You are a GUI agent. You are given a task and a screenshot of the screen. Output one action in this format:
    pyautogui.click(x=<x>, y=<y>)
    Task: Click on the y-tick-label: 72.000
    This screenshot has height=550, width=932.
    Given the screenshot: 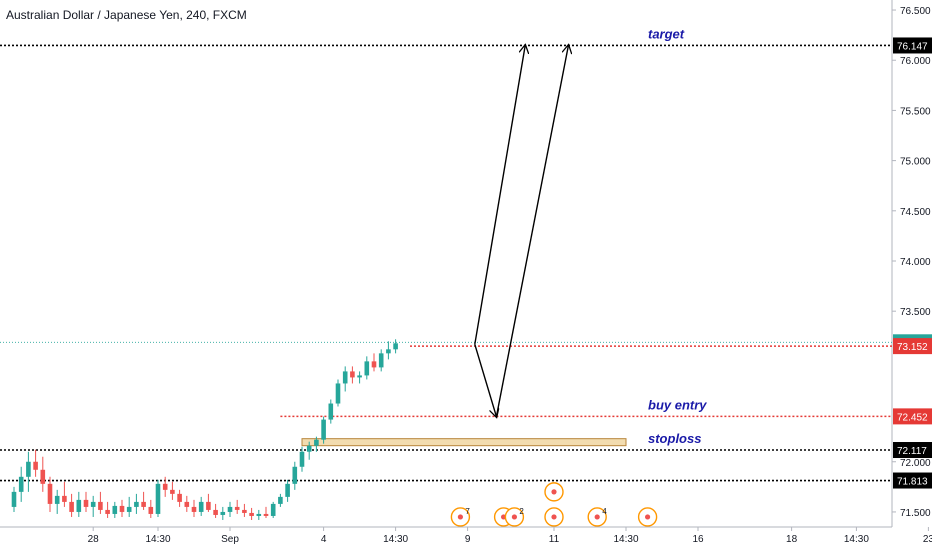 What is the action you would take?
    pyautogui.click(x=915, y=463)
    